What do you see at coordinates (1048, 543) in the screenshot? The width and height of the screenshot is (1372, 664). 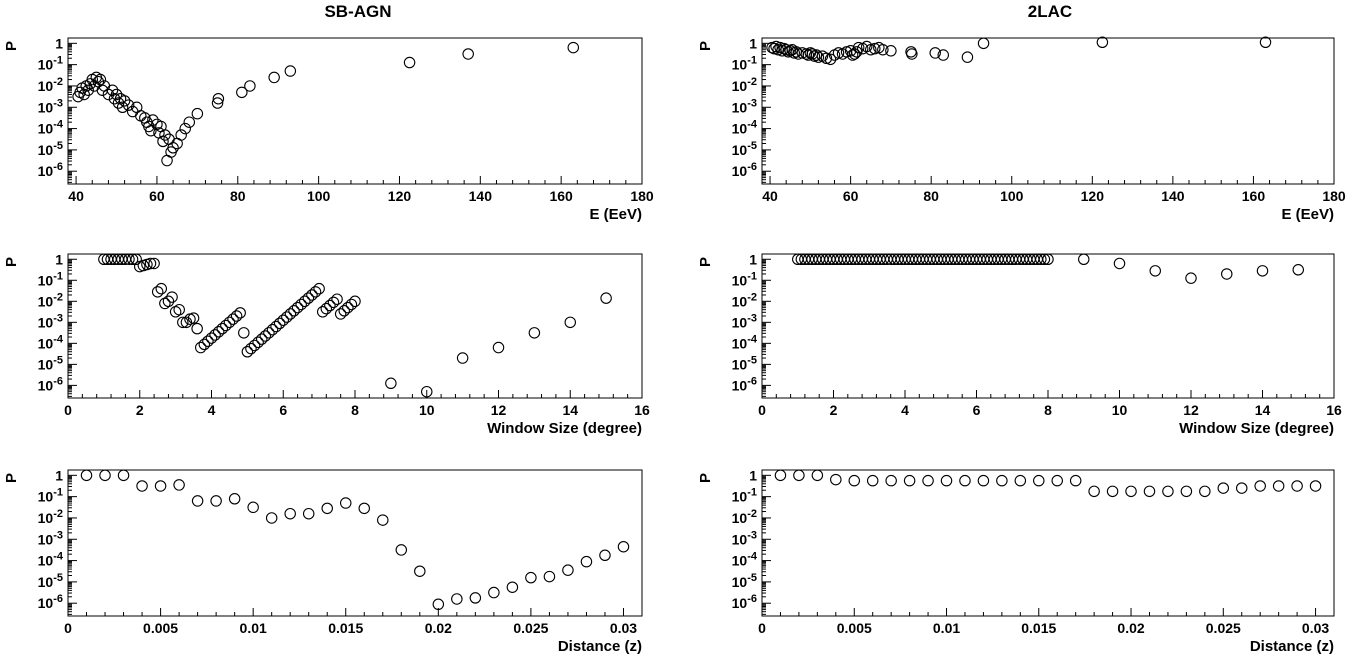 I see `plot-frame` at bounding box center [1048, 543].